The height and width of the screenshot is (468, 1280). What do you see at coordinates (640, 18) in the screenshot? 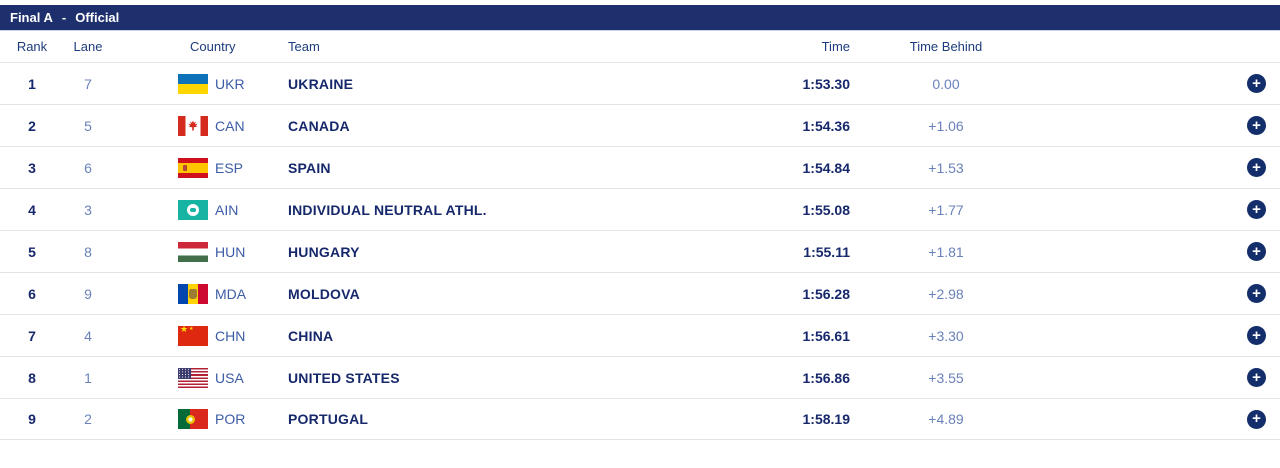
I see `results-title-bar: Final A - Official` at bounding box center [640, 18].